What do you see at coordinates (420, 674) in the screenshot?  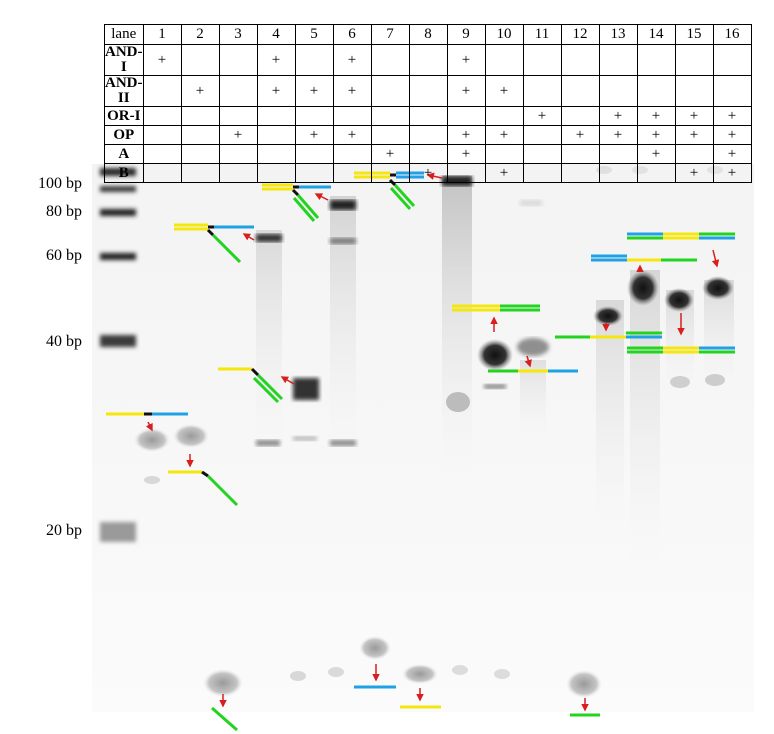 I see `band-lane8` at bounding box center [420, 674].